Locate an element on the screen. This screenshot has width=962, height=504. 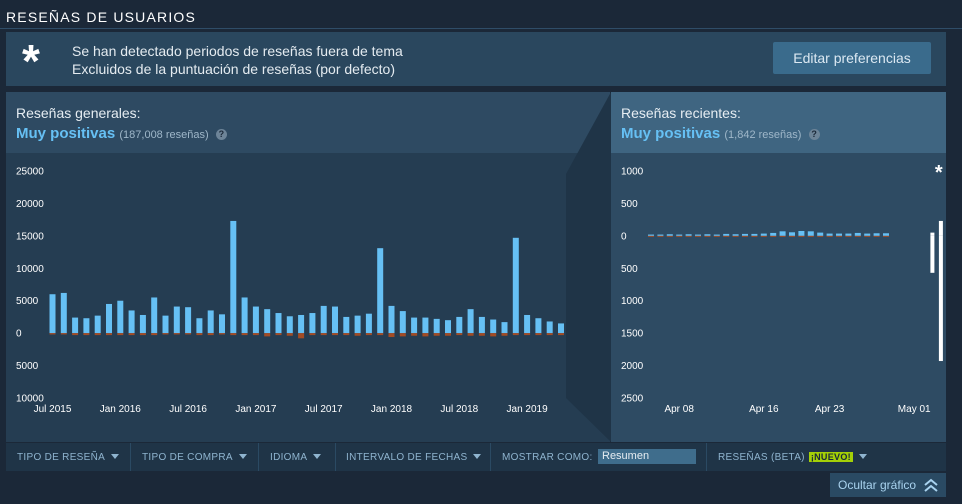
hide-graph-button: Ocultar gráfico is located at coordinates (888, 485).